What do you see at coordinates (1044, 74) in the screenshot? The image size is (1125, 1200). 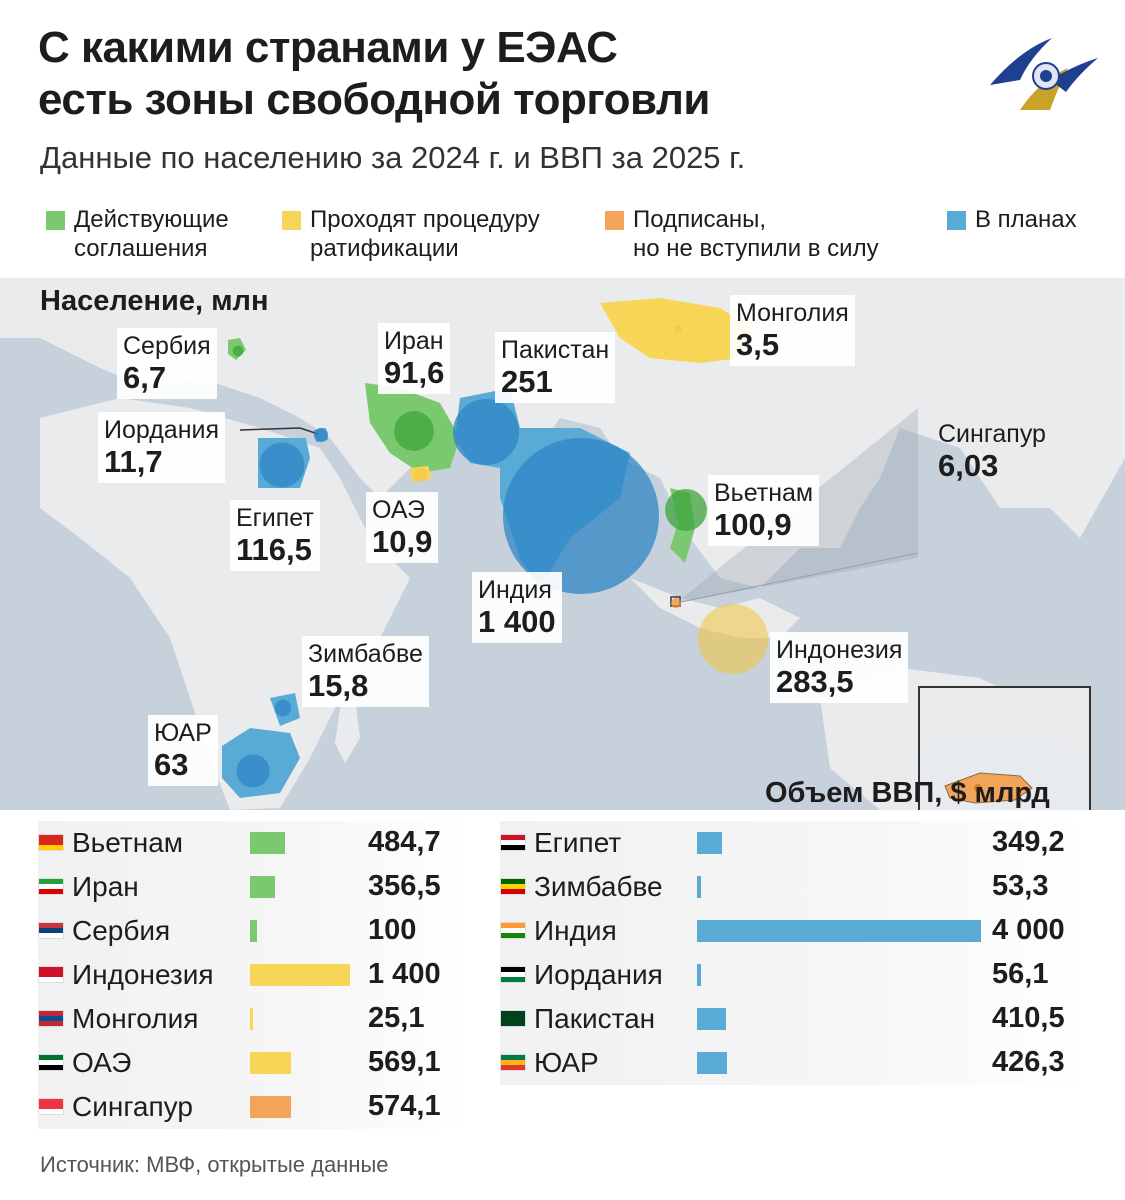 I see `eaeu-logo-icon` at bounding box center [1044, 74].